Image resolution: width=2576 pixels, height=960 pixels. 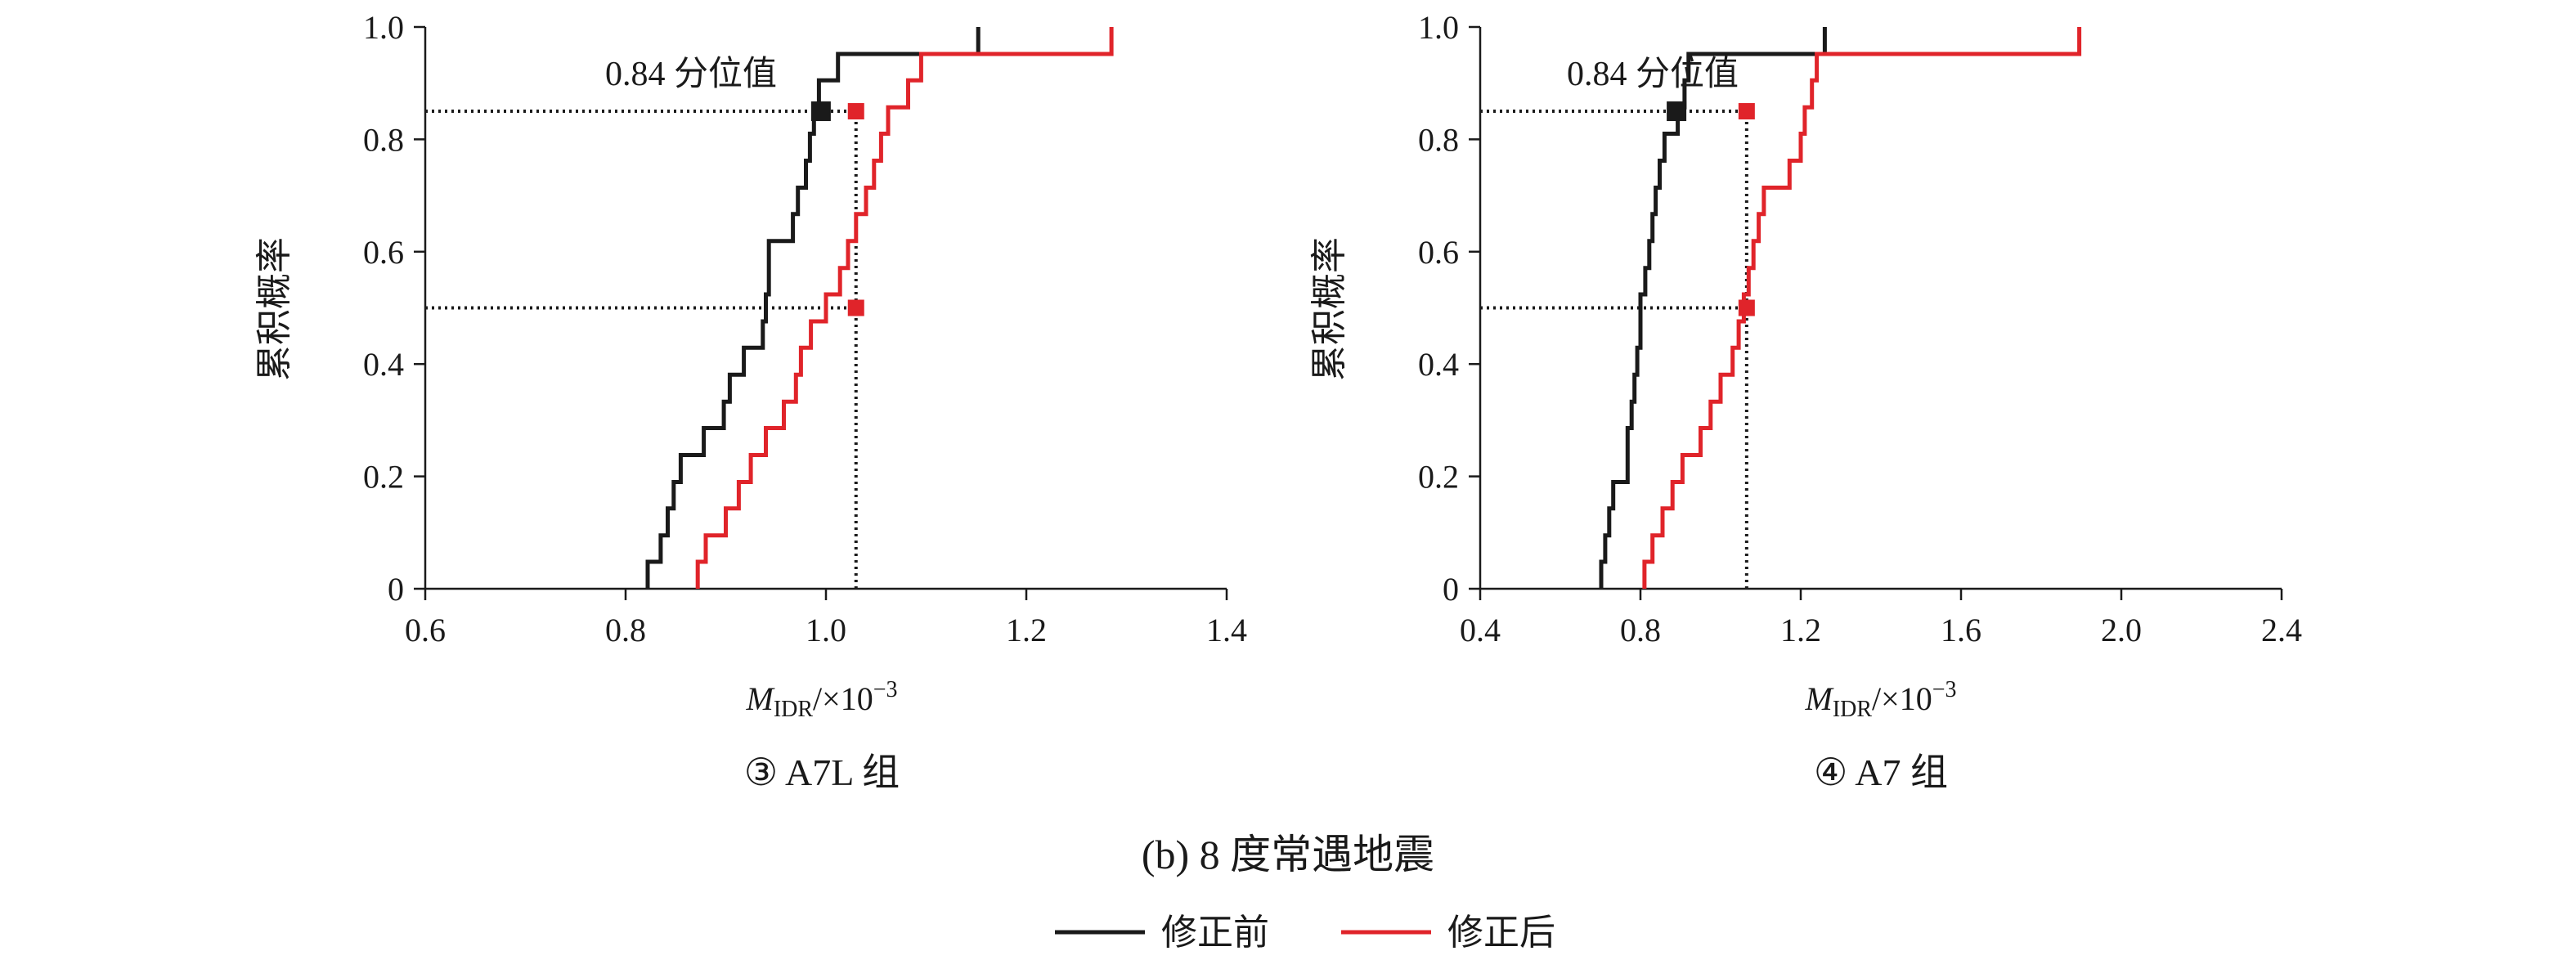 What do you see at coordinates (826, 630) in the screenshot?
I see `x-tick-label: 1.0` at bounding box center [826, 630].